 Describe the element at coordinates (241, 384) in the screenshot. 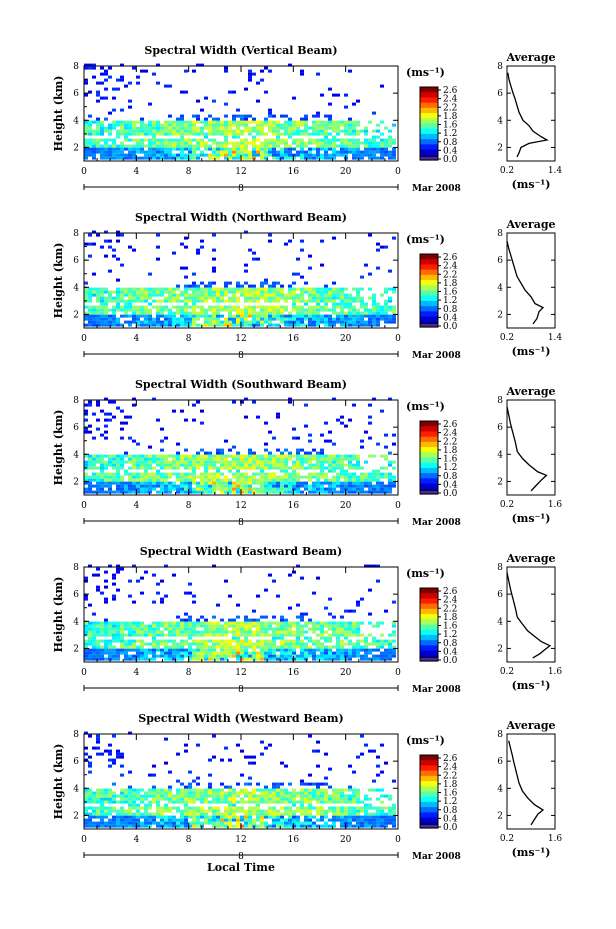

I see `panel-title: Spectral Width (Southward Beam)` at that location.